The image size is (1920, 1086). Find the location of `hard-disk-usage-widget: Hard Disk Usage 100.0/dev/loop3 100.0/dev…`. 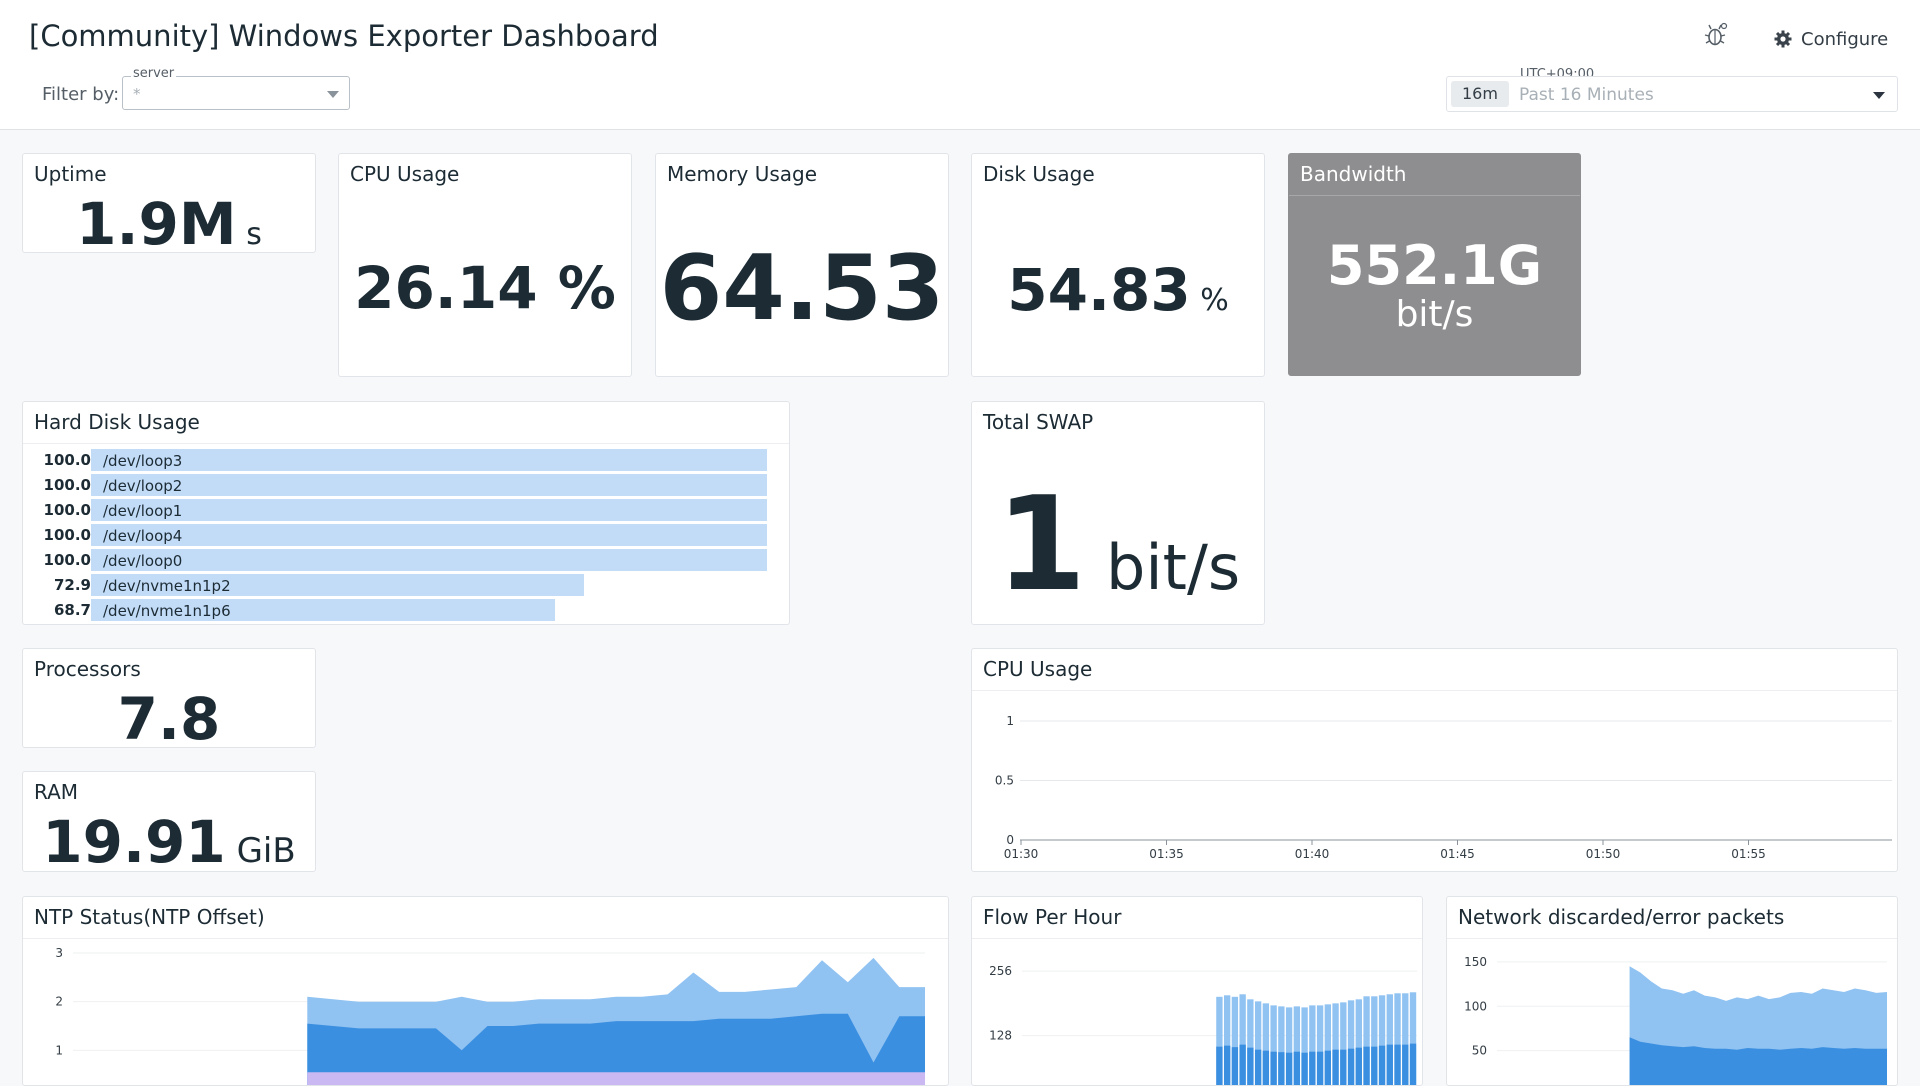

hard-disk-usage-widget: Hard Disk Usage 100.0/dev/loop3 100.0/dev… is located at coordinates (406, 513).